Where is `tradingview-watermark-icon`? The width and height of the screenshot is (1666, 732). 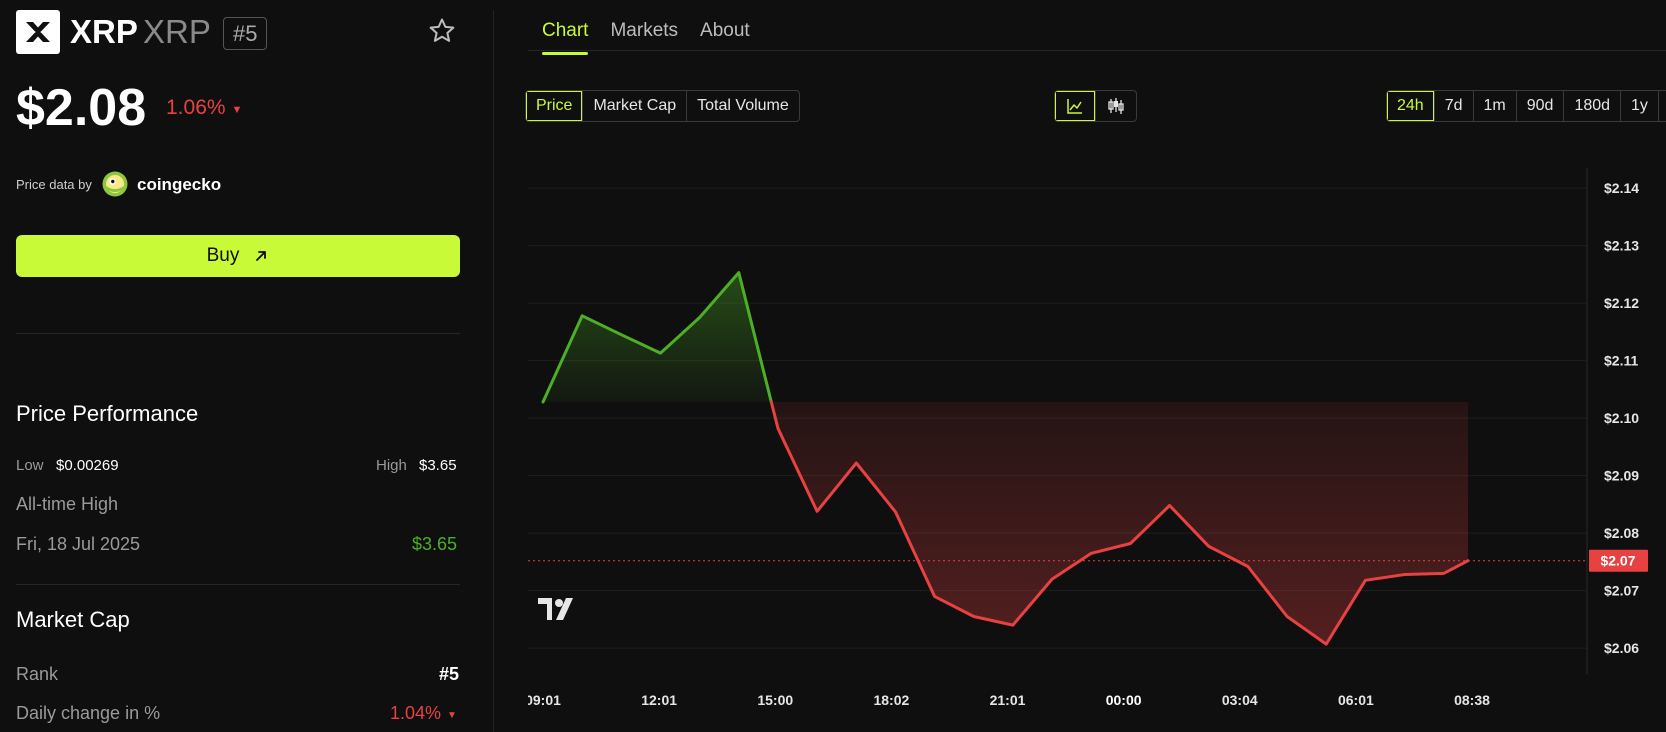 tradingview-watermark-icon is located at coordinates (555, 609).